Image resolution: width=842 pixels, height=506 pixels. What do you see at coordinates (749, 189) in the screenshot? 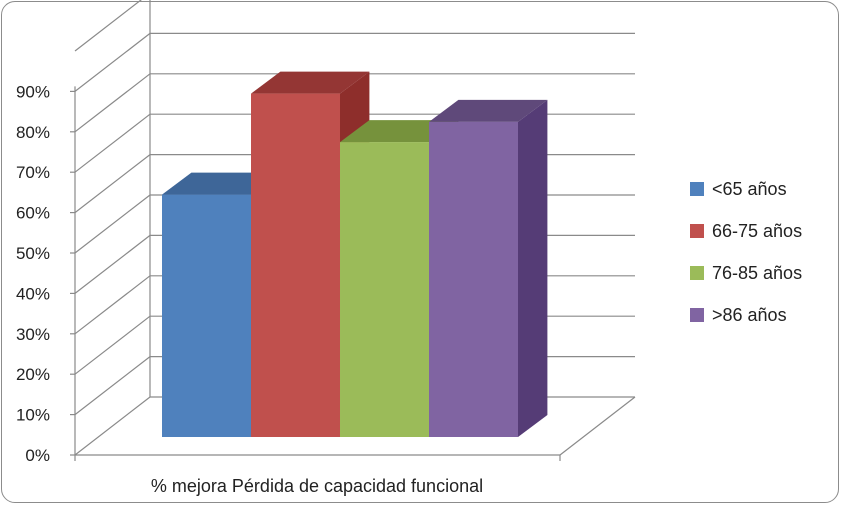
I see `legend-label: <65 años` at bounding box center [749, 189].